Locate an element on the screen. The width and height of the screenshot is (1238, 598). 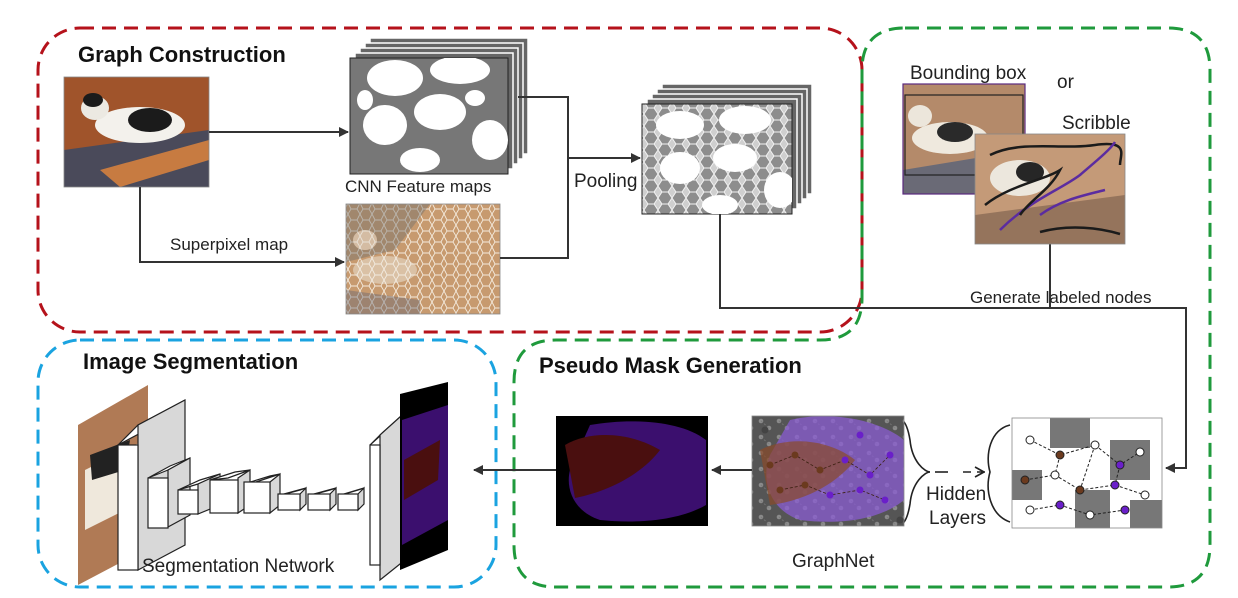
pseudo-mask-generation-title: Pseudo Mask Generation is located at coordinates (670, 365).